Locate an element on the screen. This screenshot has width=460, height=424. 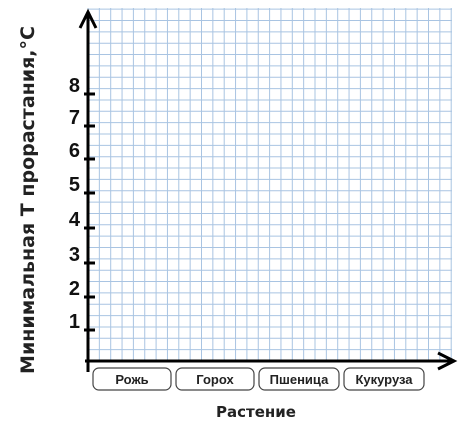
category-label: Горох is located at coordinates (215, 379).